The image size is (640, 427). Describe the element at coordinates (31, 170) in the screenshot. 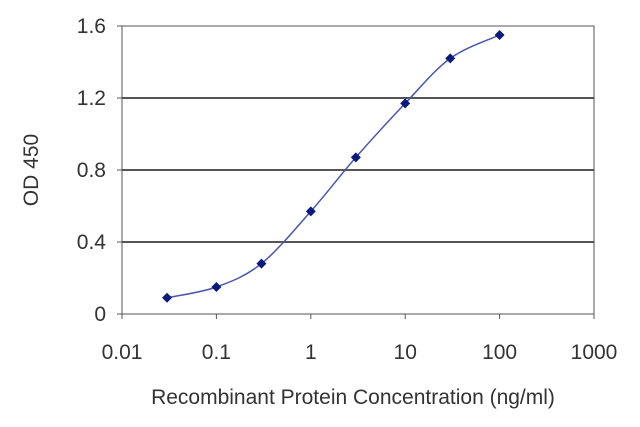

I see `y-axis-title: OD 450` at that location.